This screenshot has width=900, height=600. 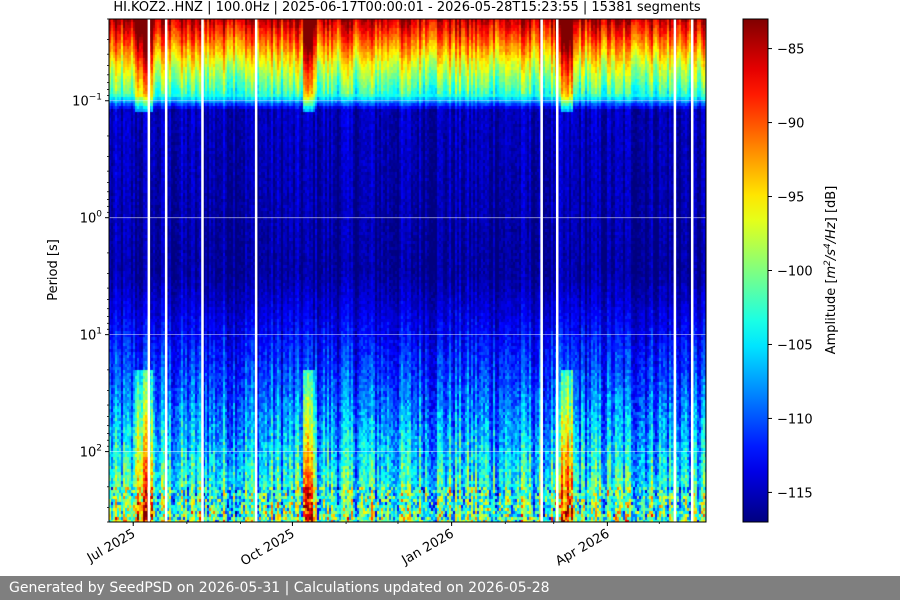 What do you see at coordinates (428, 547) in the screenshot?
I see `x-tick-label: Jan 2026` at bounding box center [428, 547].